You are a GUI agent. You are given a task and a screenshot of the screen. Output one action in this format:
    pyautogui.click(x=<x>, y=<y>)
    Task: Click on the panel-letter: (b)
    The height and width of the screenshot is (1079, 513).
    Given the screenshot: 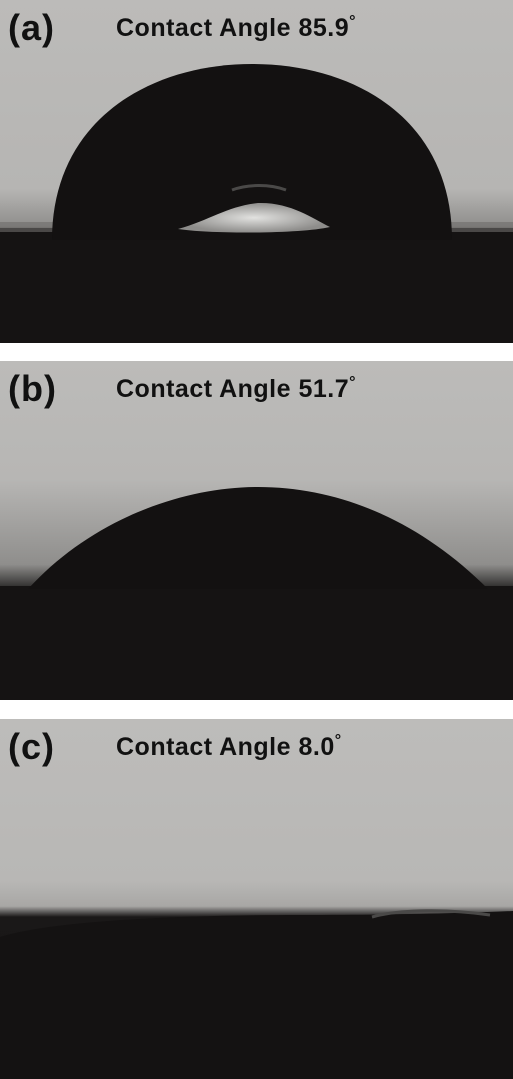 What is the action you would take?
    pyautogui.click(x=32, y=388)
    